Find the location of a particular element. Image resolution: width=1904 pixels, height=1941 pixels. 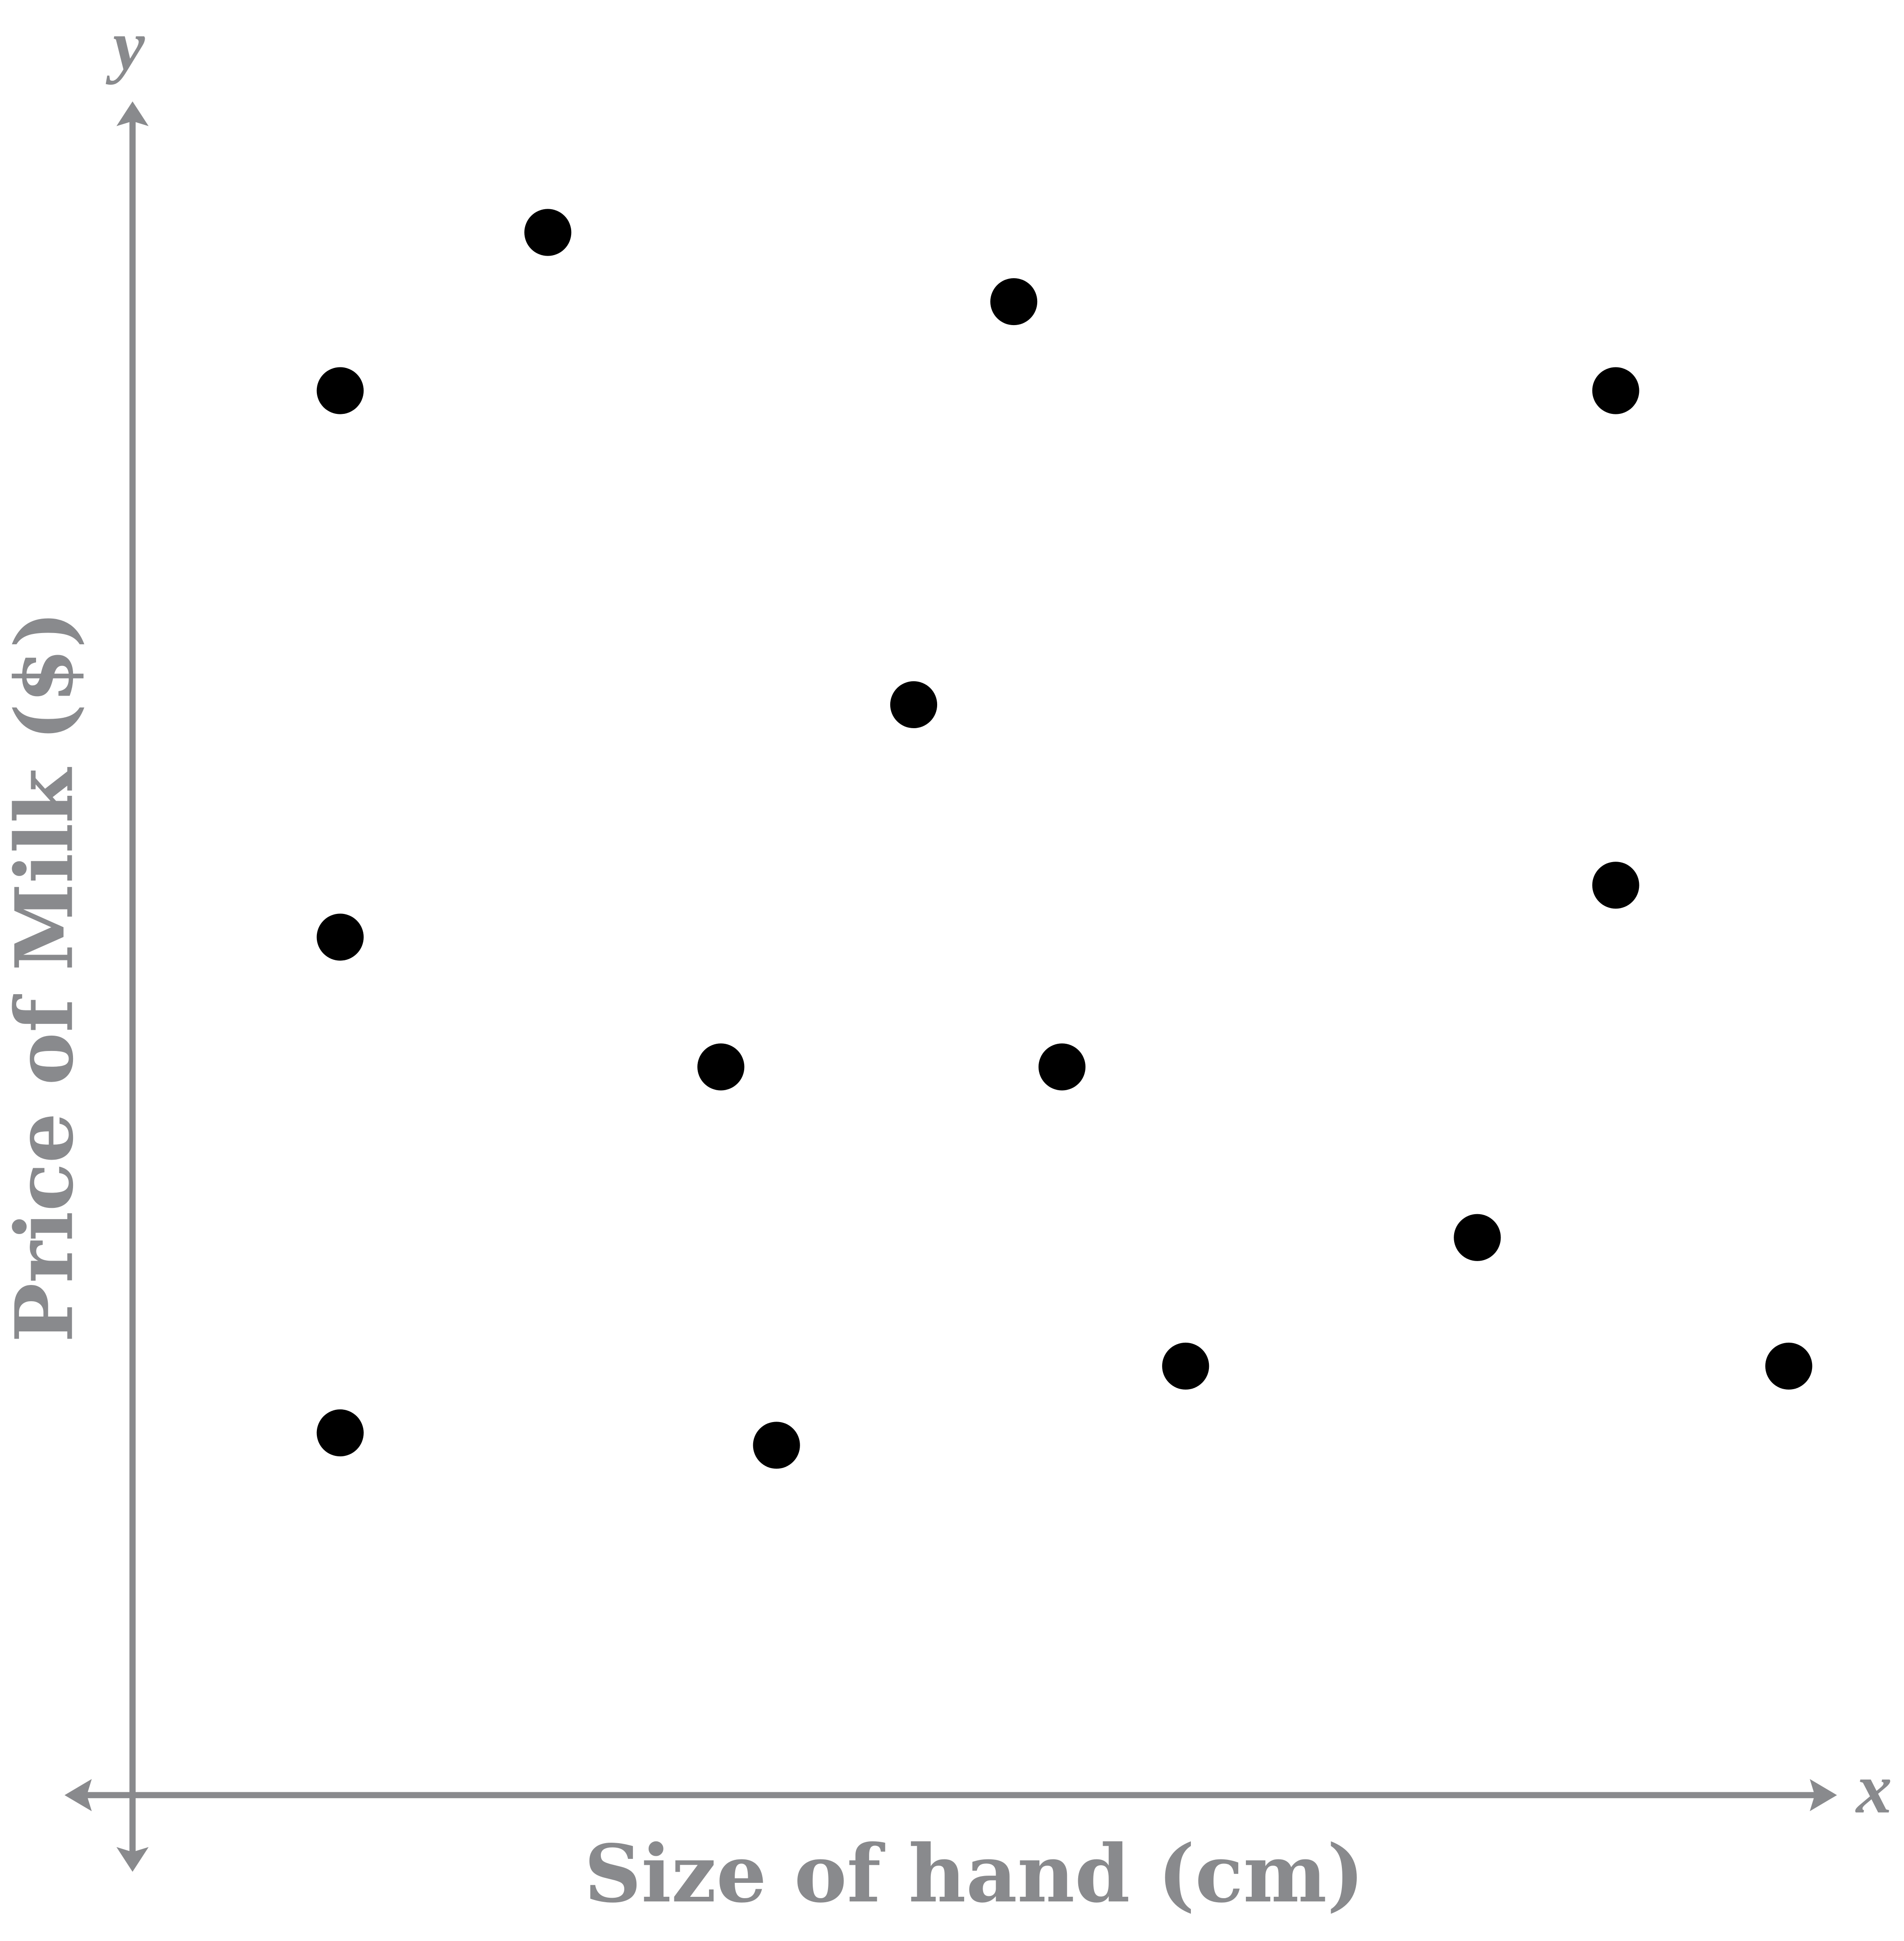

x-axis-label: Size of hand (cm) is located at coordinates (974, 1874).